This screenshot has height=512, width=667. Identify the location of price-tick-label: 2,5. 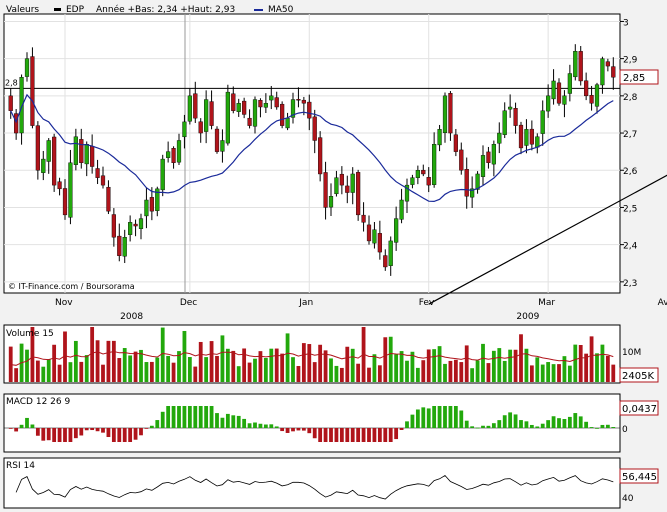
(630, 209).